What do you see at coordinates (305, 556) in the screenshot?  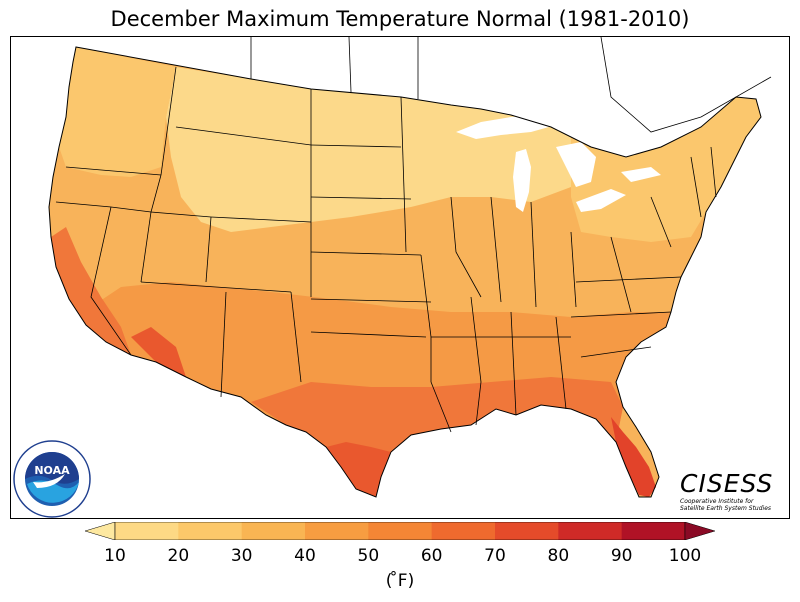 I see `colorbar-tick-label: 40` at bounding box center [305, 556].